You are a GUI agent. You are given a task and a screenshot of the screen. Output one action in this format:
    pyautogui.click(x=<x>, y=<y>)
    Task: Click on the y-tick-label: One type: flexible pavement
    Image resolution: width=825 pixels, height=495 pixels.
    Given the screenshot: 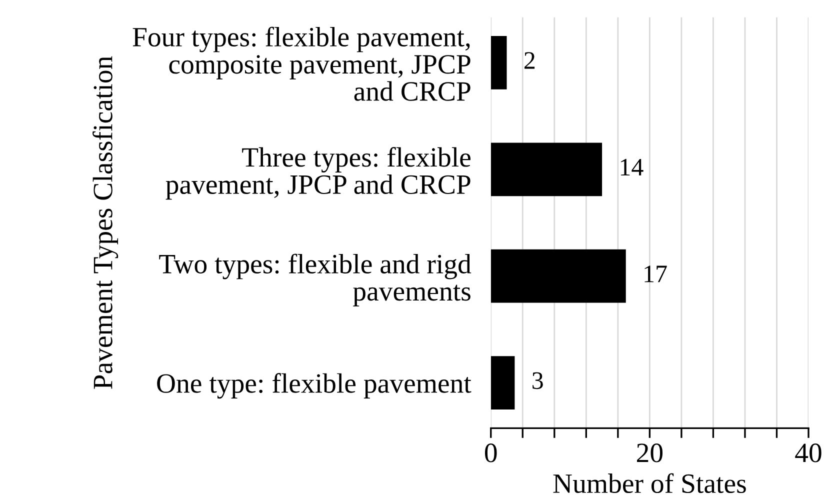 What is the action you would take?
    pyautogui.click(x=314, y=386)
    